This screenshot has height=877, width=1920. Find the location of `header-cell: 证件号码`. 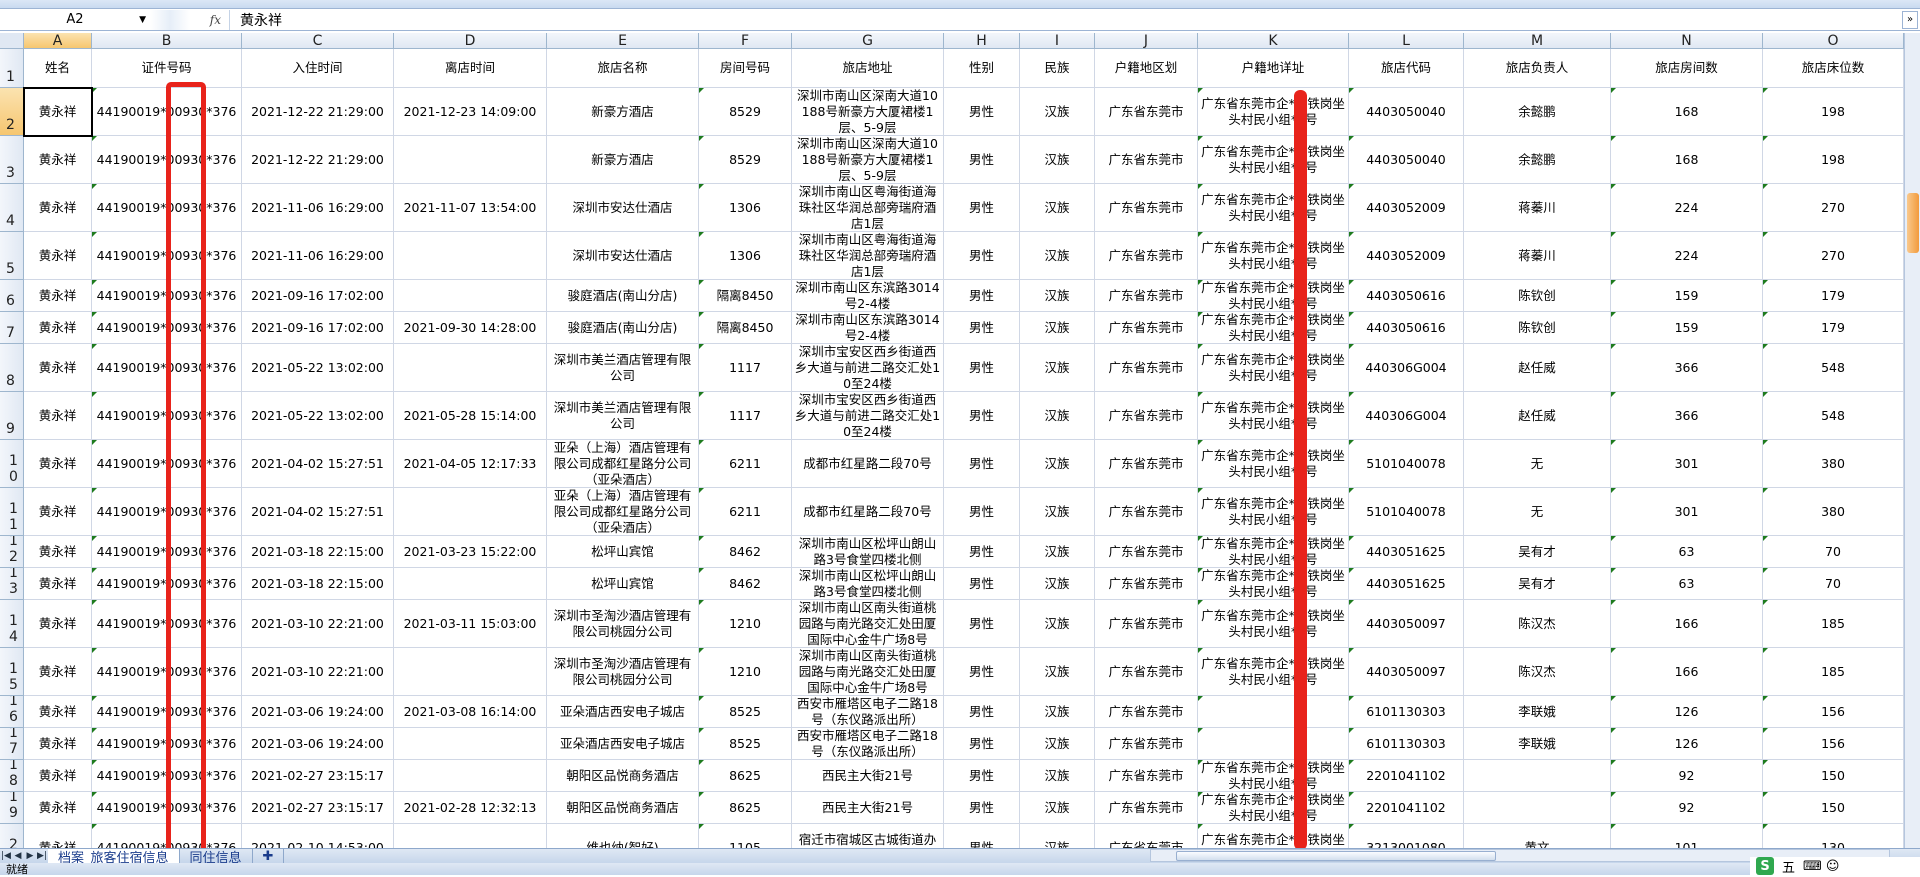

header-cell: 证件号码 is located at coordinates (167, 68).